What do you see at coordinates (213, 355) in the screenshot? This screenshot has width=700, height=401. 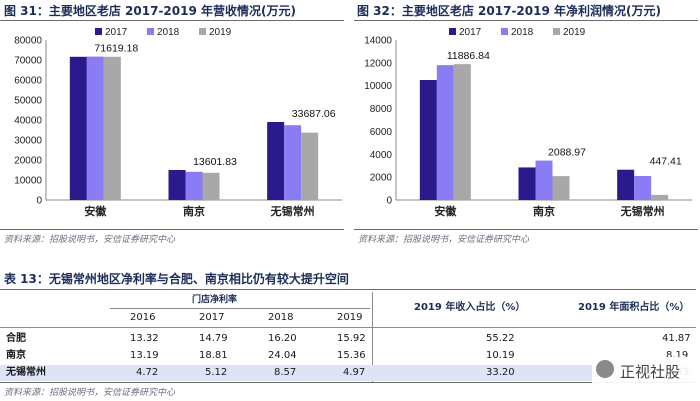 I see `table-cell: 18.81` at bounding box center [213, 355].